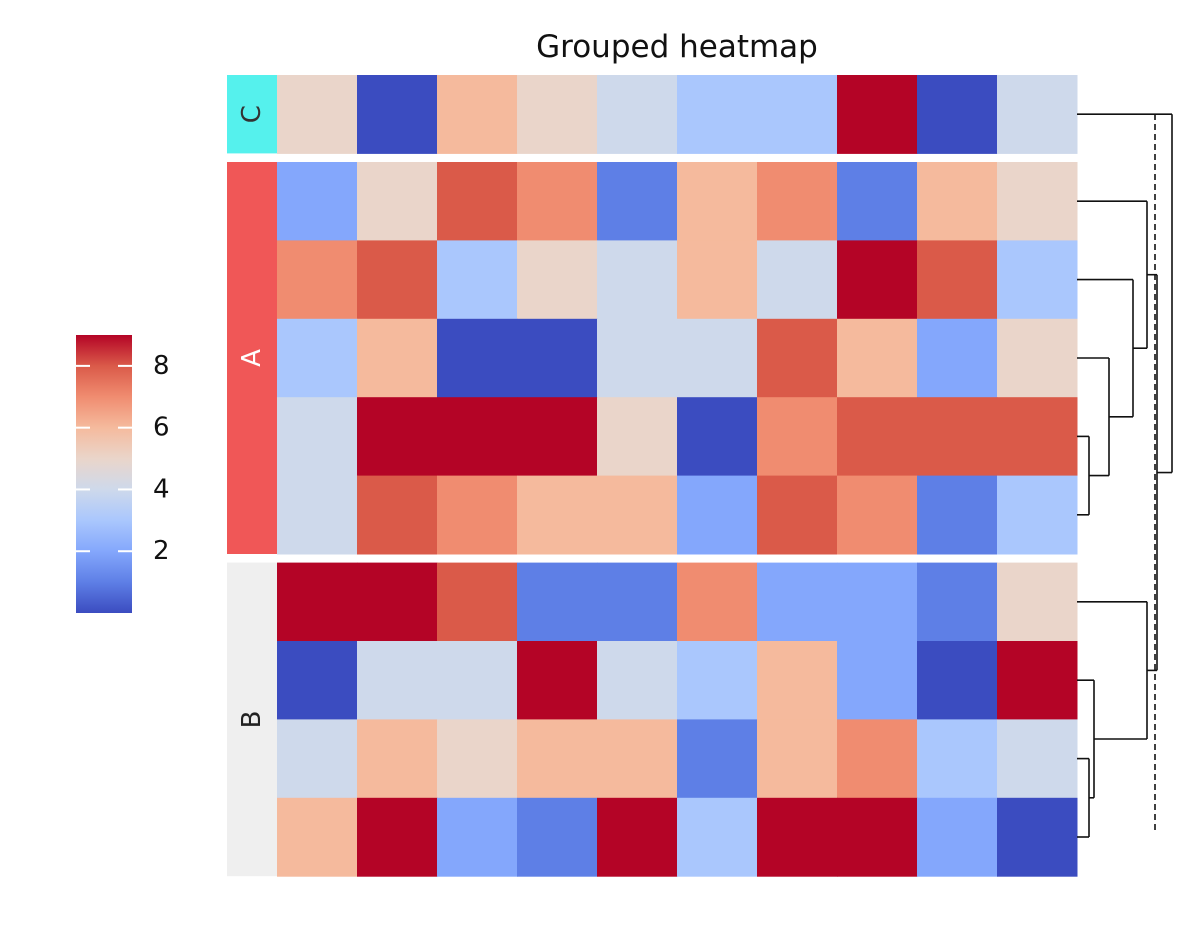  I want to click on colorbar-tick-label: 6, so click(161, 428).